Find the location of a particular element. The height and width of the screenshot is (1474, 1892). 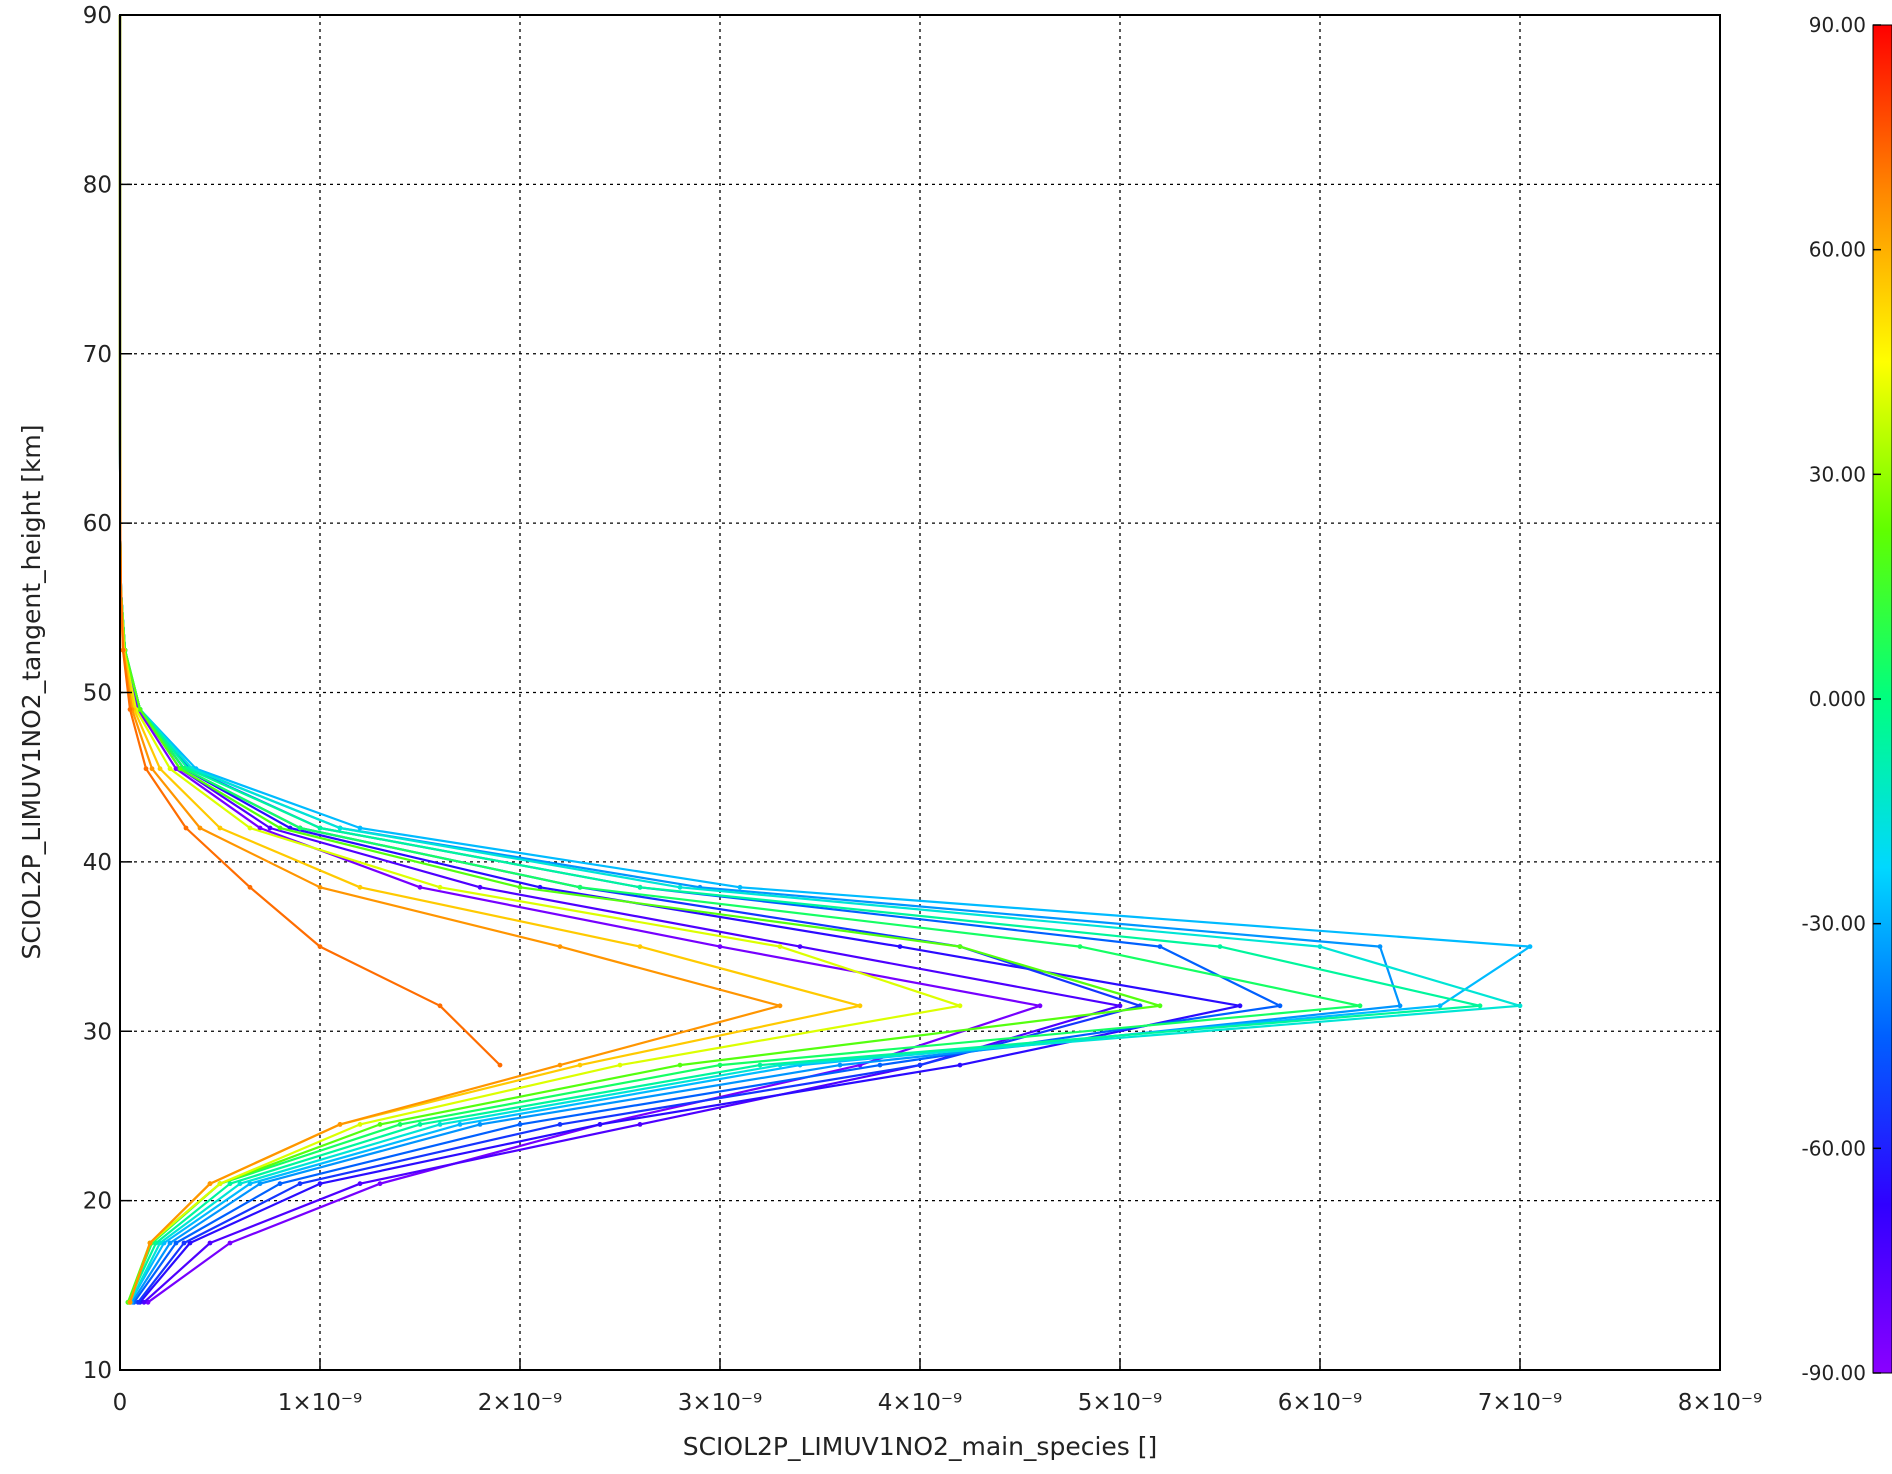

x-tick-label: 2×10⁻⁹ is located at coordinates (520, 1403).